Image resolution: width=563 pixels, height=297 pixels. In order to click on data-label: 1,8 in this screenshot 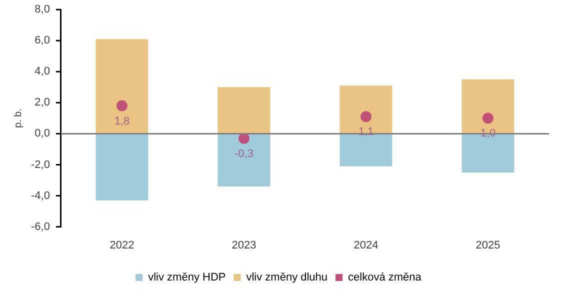, I will do `click(122, 121)`.